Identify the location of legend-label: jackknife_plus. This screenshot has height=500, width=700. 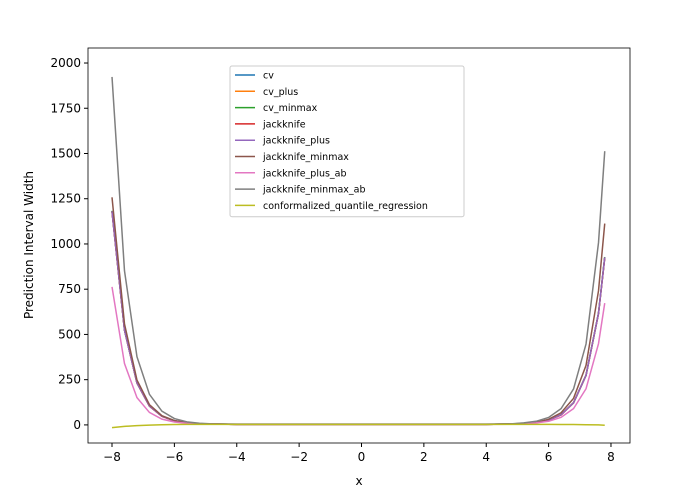
(296, 141).